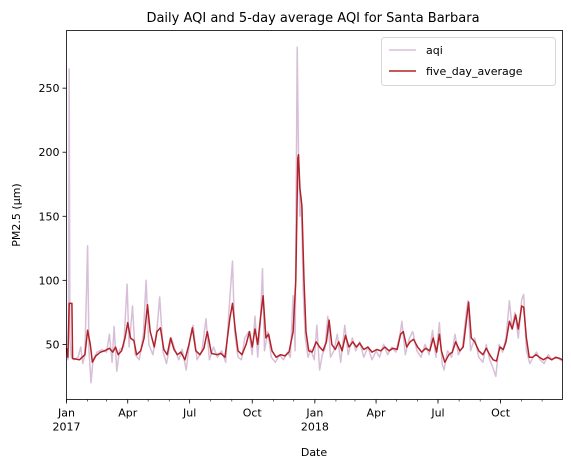  What do you see at coordinates (315, 427) in the screenshot?
I see `x-tick-year-label: 2018` at bounding box center [315, 427].